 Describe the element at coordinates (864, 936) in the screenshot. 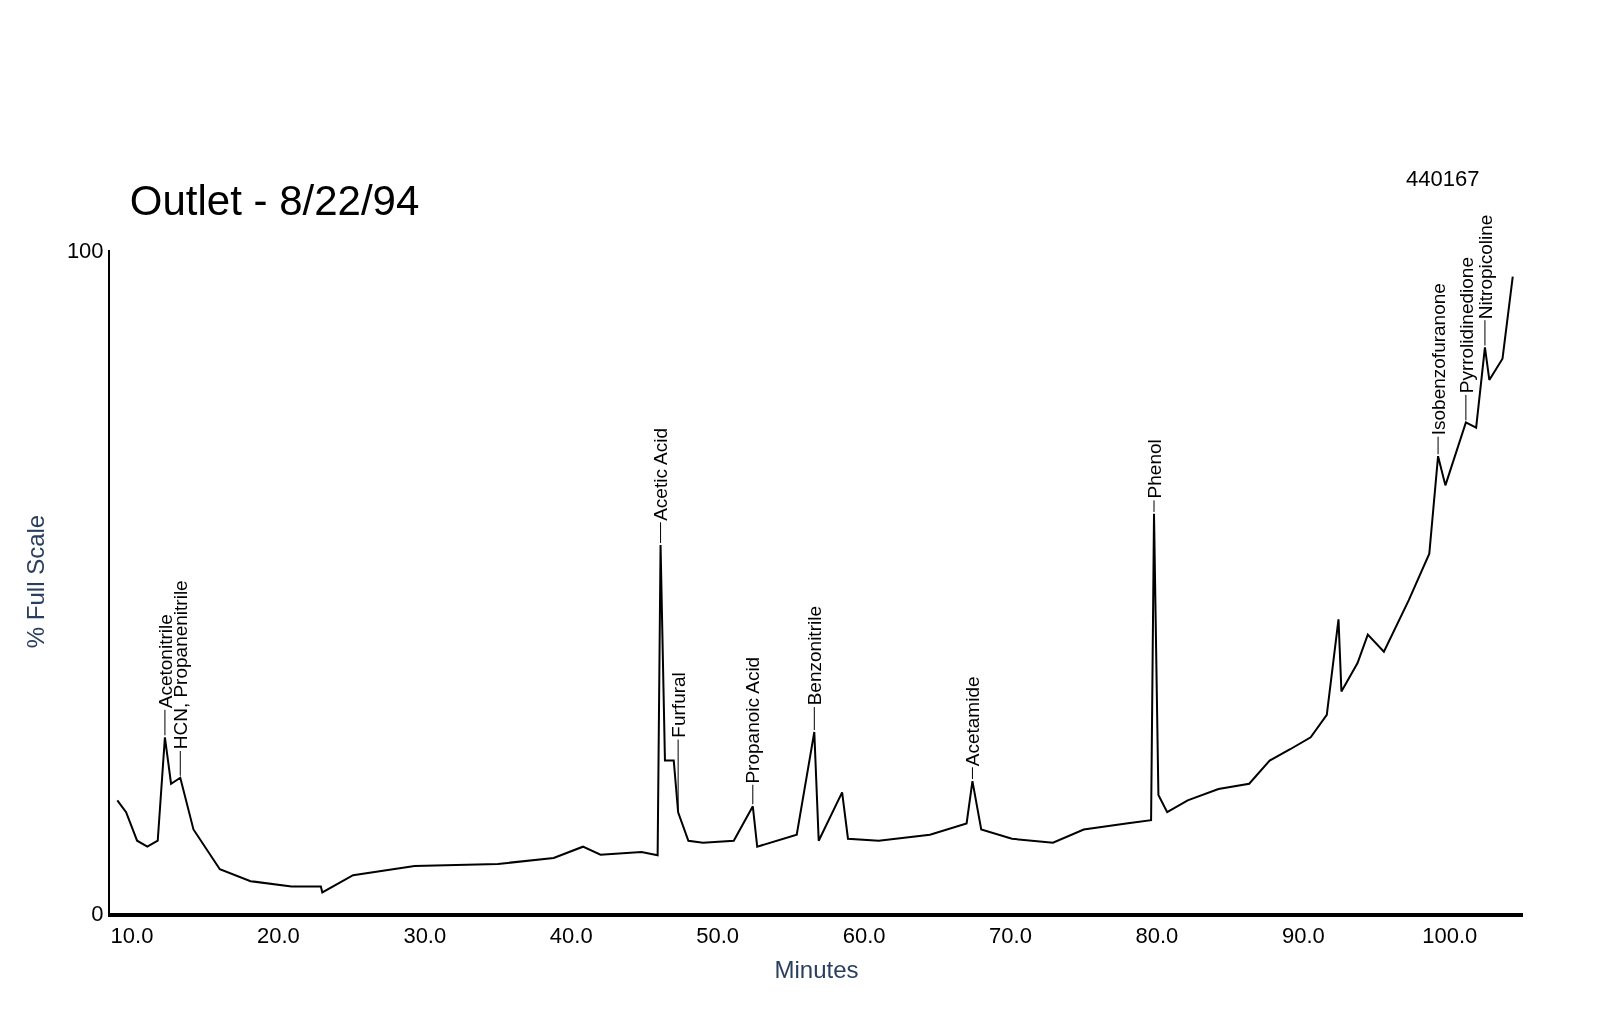

I see `x-tick-label: 60.0` at that location.